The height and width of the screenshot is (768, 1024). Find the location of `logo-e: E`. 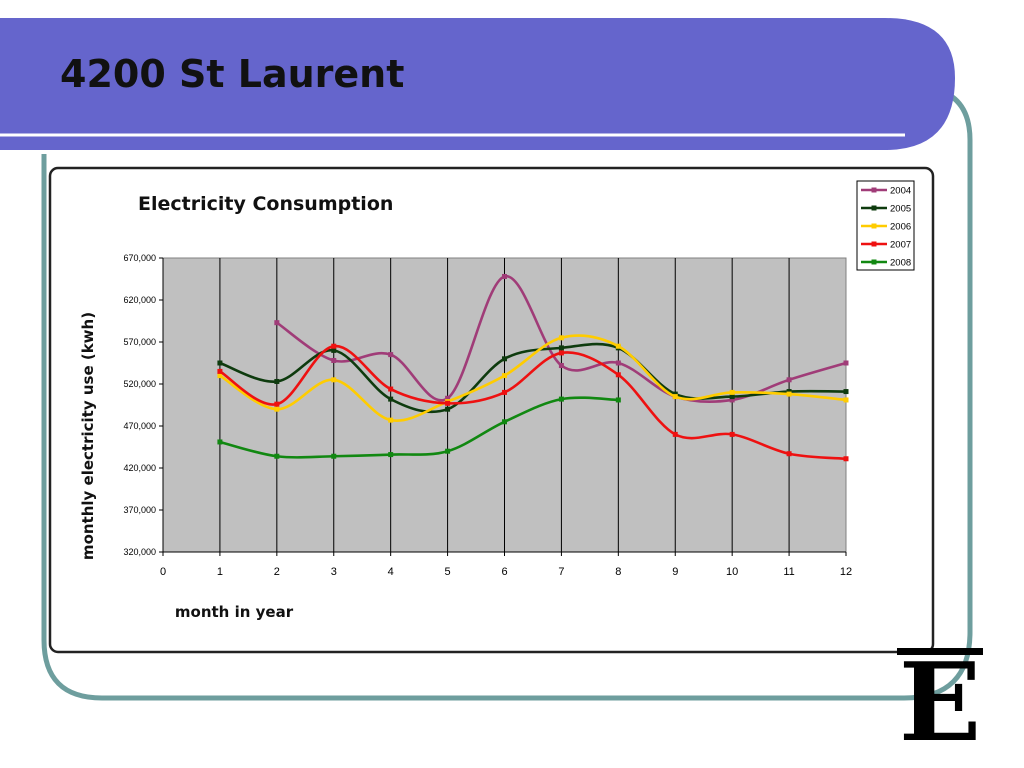

logo-e: E is located at coordinates (940, 703).